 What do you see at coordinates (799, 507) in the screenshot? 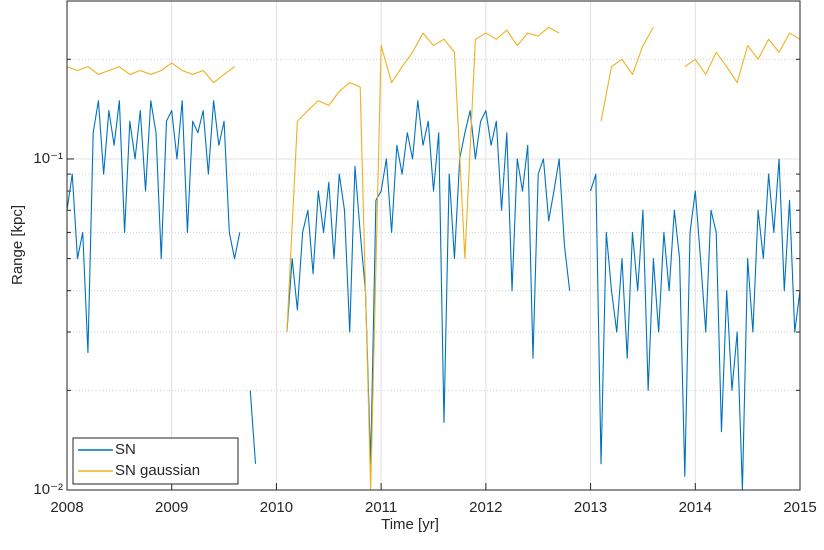
I see `x-tick-label: 2015` at bounding box center [799, 507].